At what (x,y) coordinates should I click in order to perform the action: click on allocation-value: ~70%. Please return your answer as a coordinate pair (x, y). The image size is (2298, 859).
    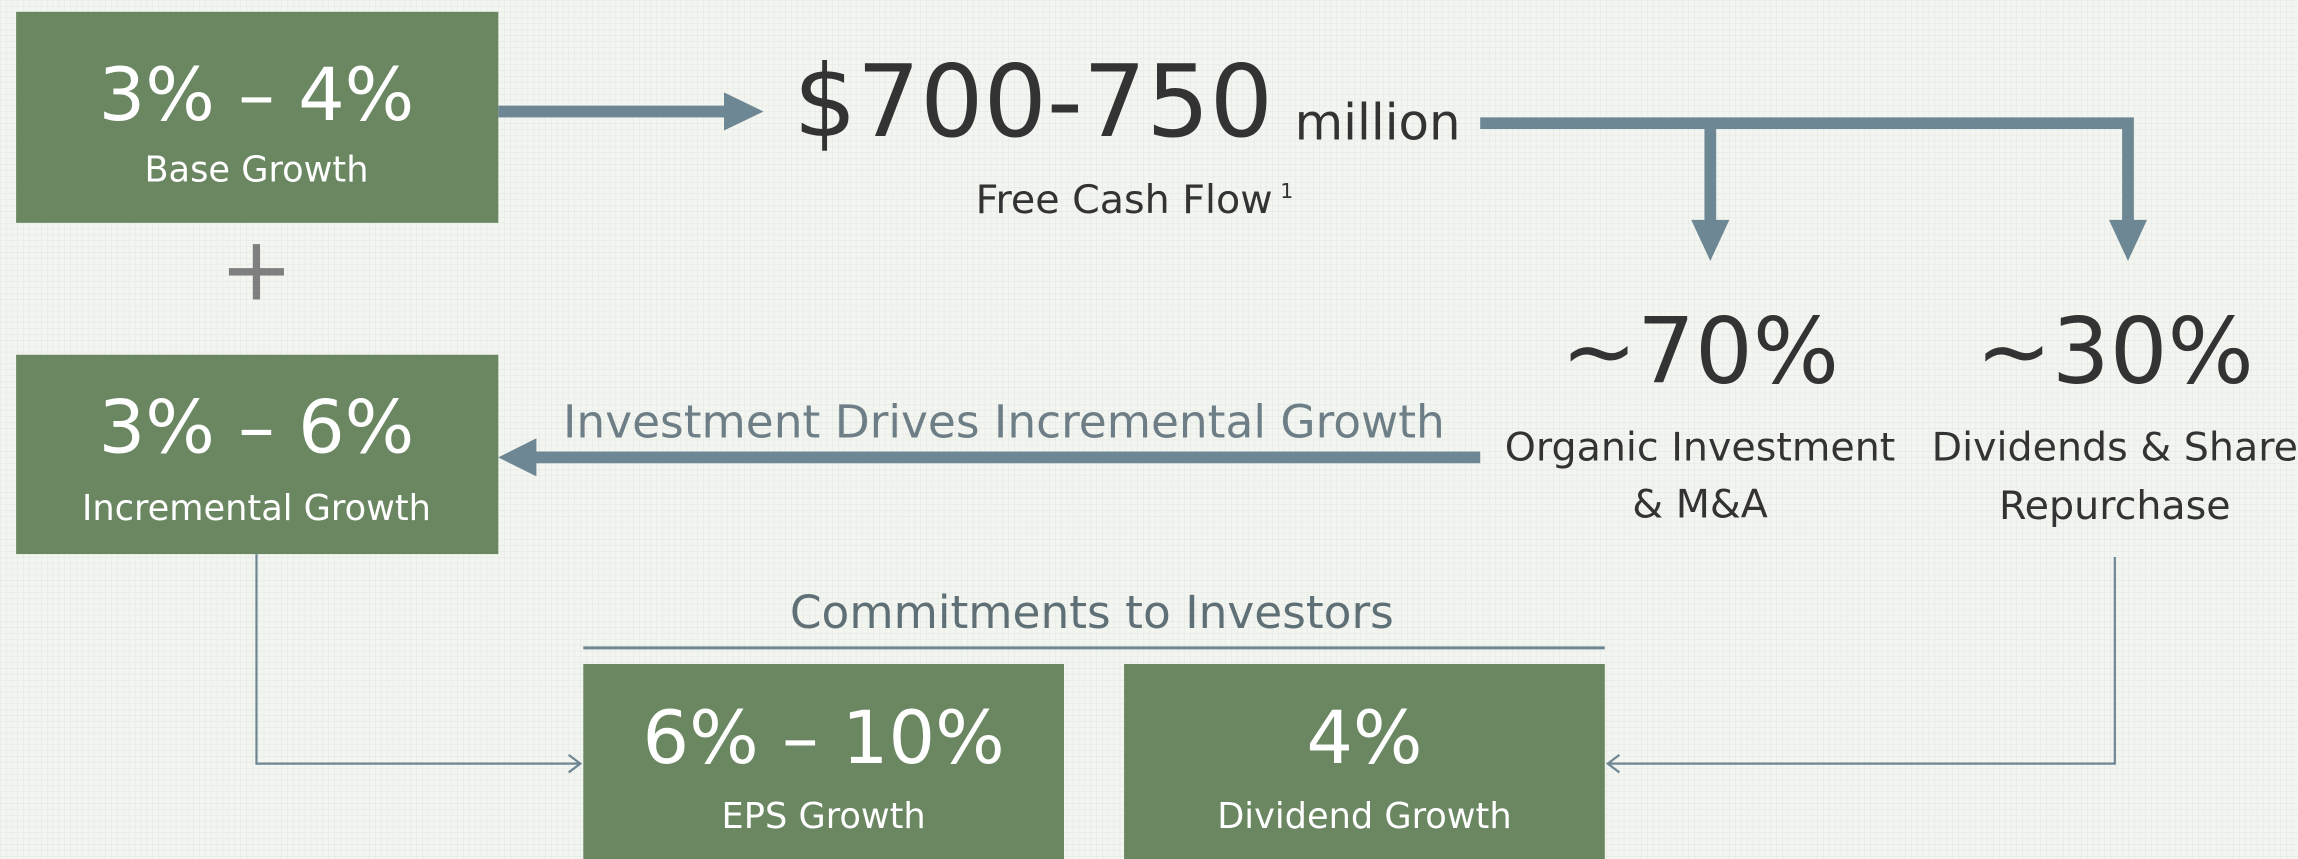
    Looking at the image, I should click on (1700, 352).